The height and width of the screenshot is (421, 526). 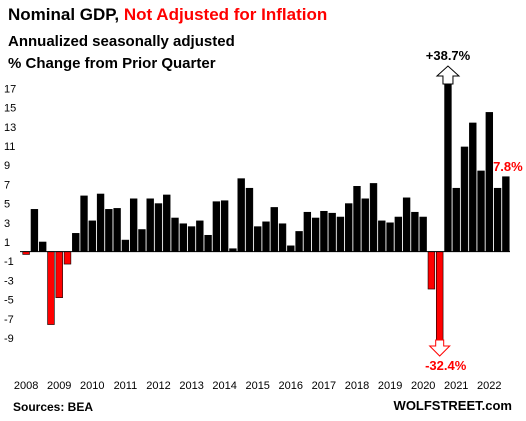 I want to click on down-arrow-icon, so click(x=439, y=348).